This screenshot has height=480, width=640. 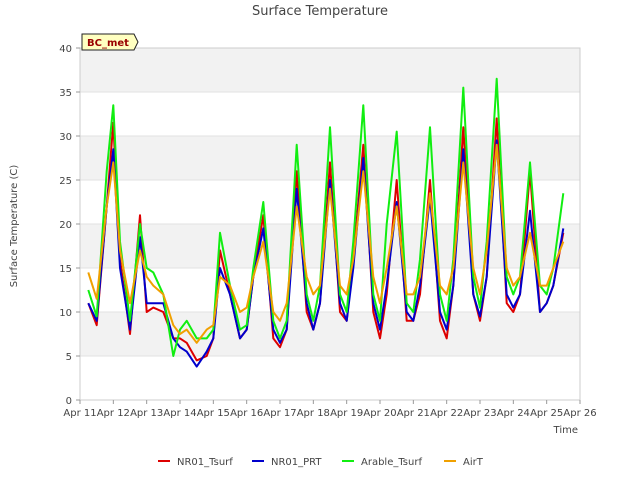 I want to click on legend-label: AirT, so click(x=473, y=462).